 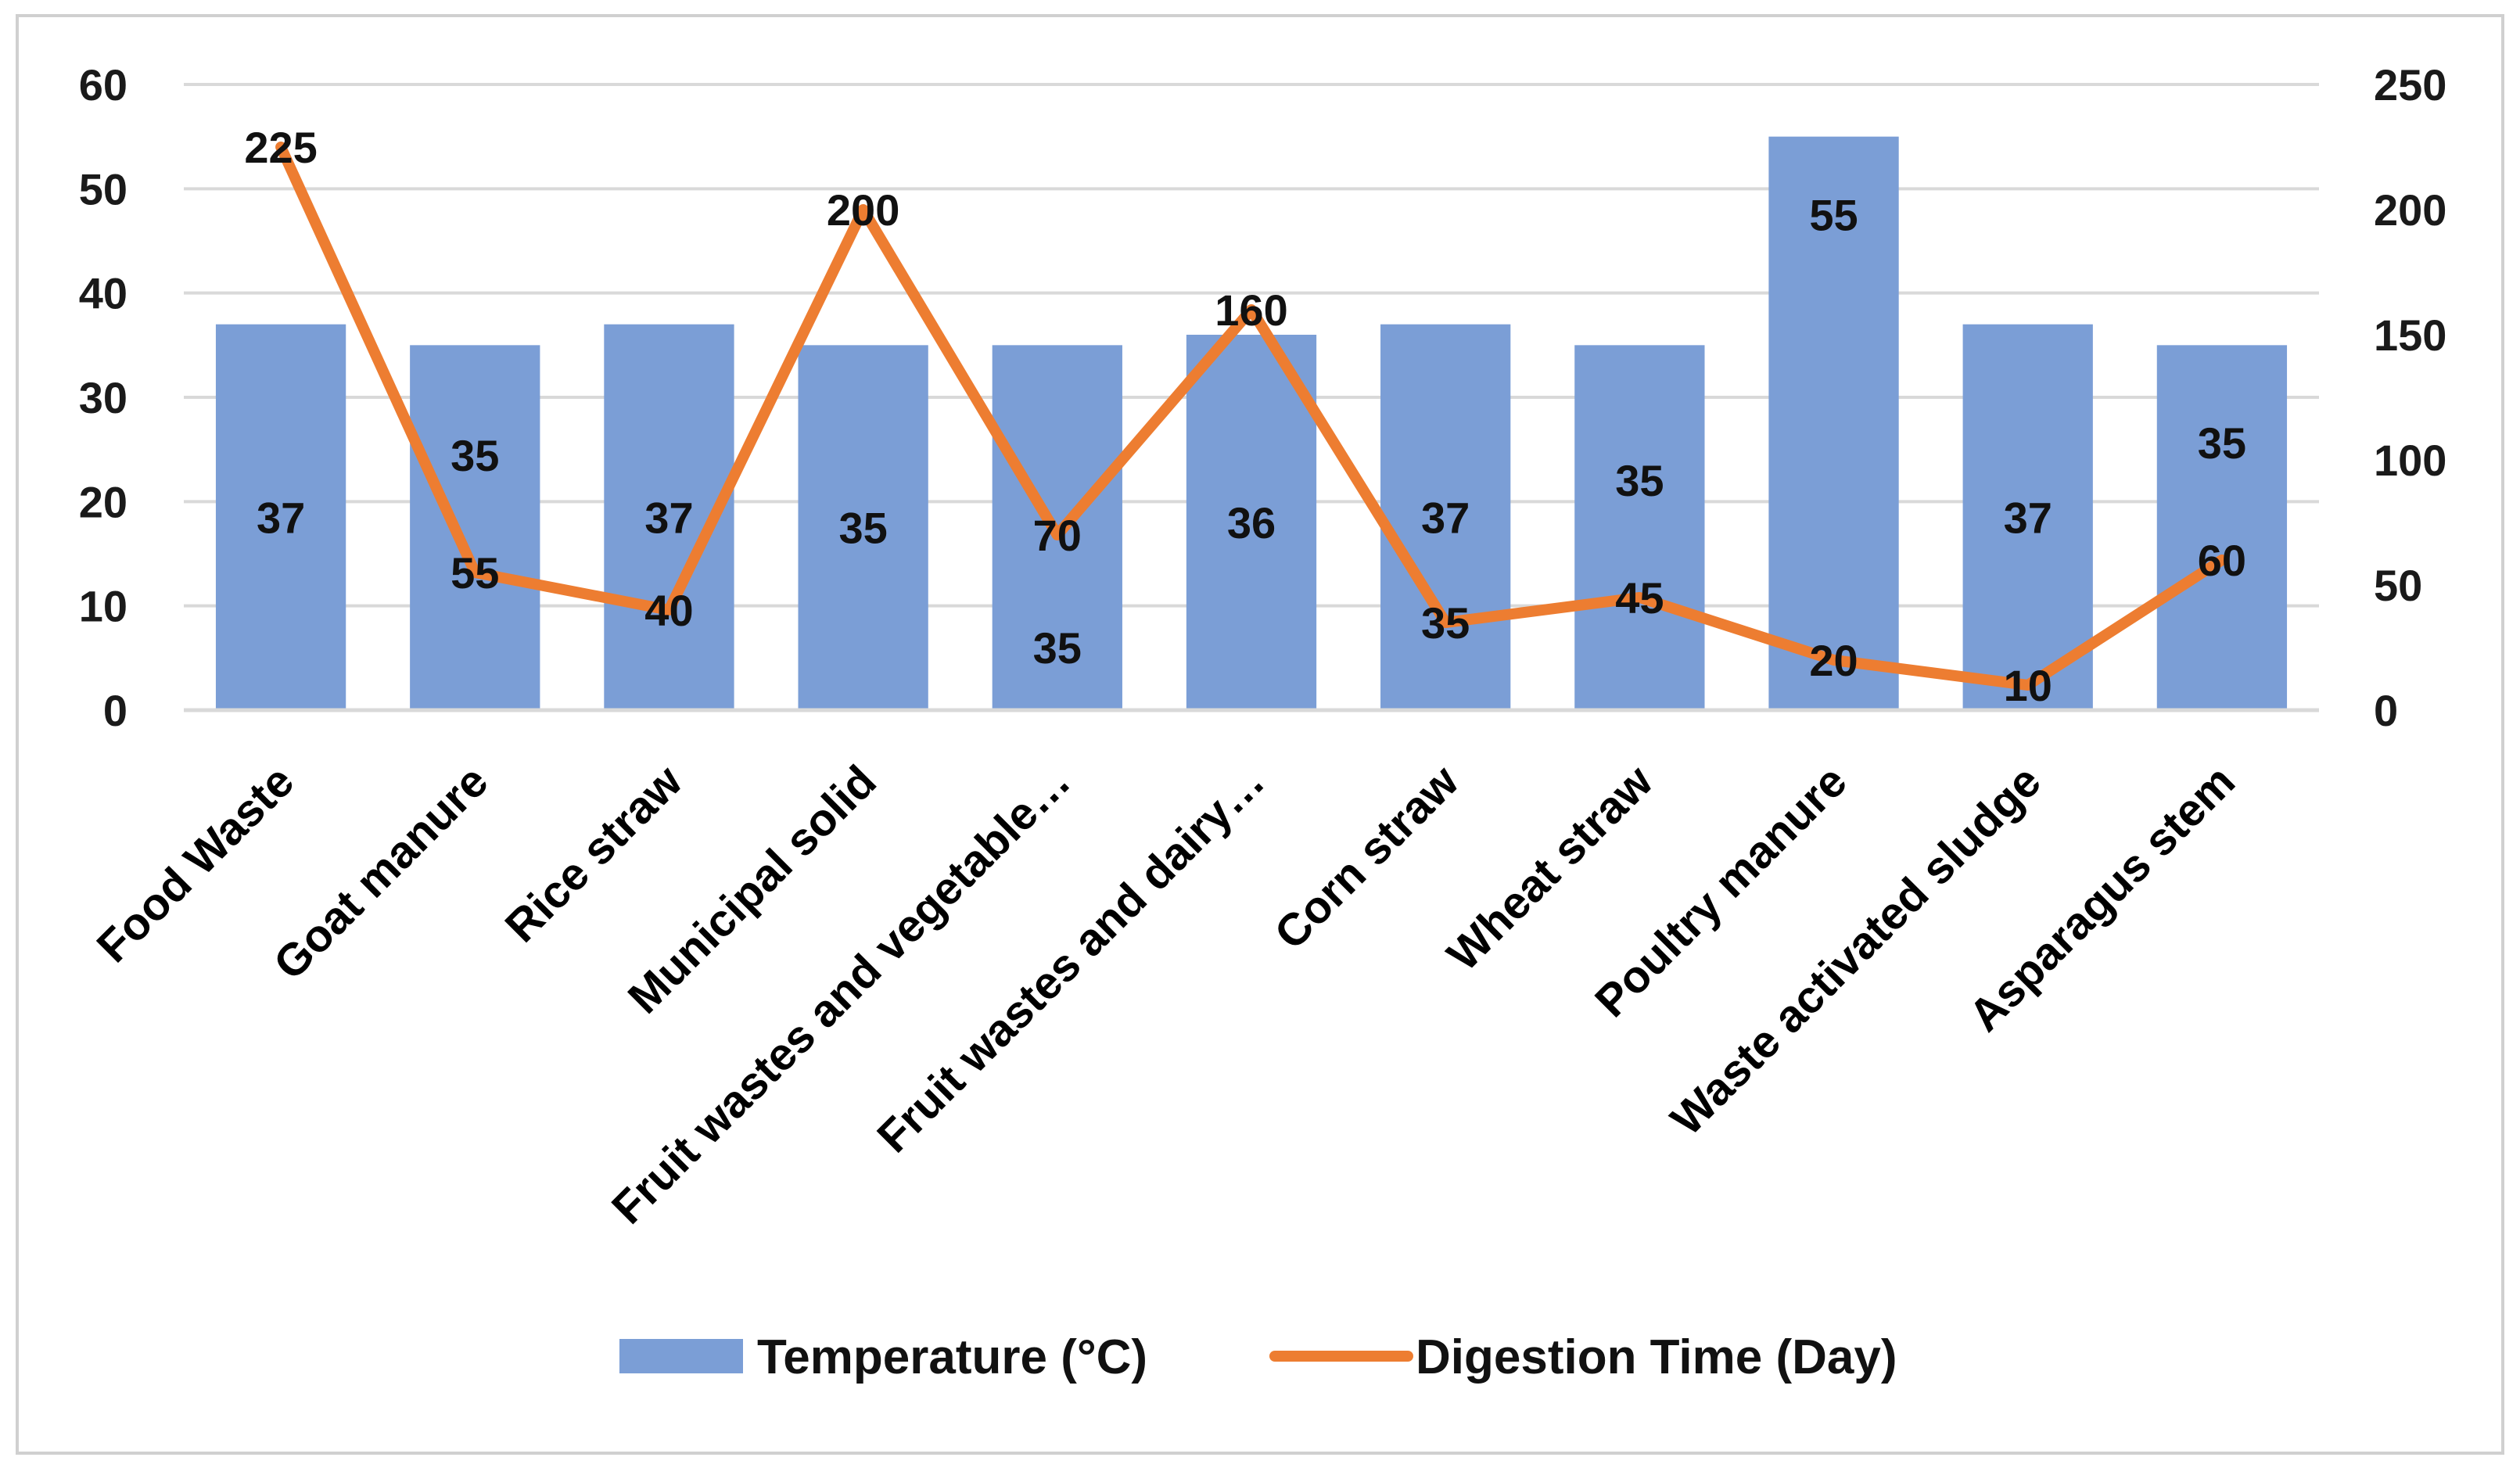 What do you see at coordinates (1258, 1357) in the screenshot?
I see `legend: Temperature (°C) Digestion Time (Day)` at bounding box center [1258, 1357].